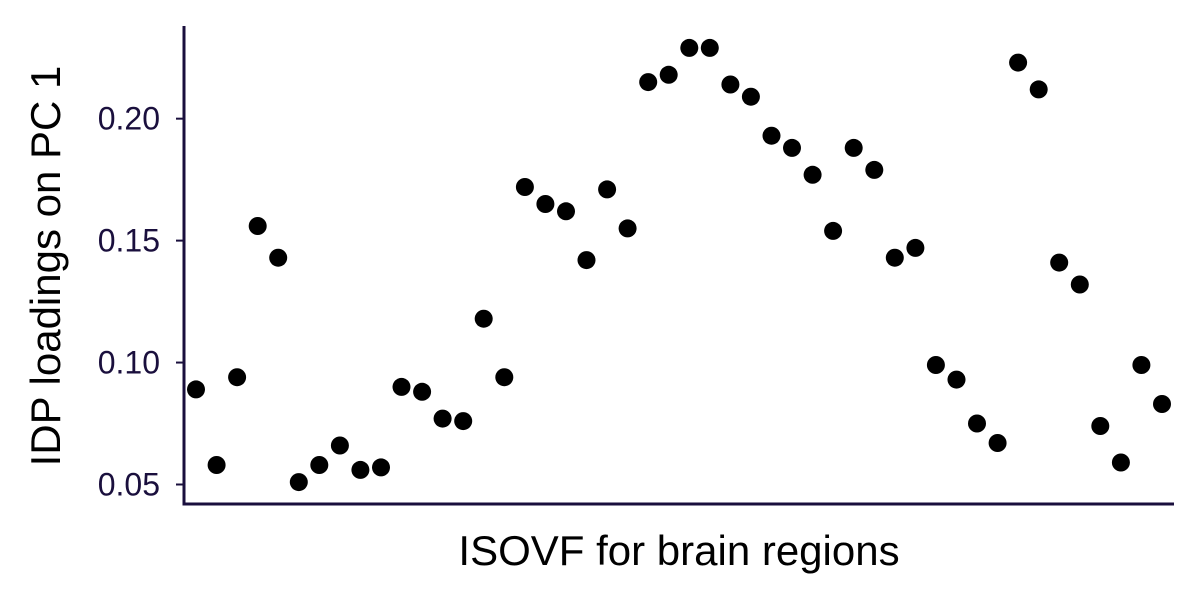 This screenshot has width=1200, height=600. Describe the element at coordinates (129, 363) in the screenshot. I see `y-tick-label: 0.10` at that location.